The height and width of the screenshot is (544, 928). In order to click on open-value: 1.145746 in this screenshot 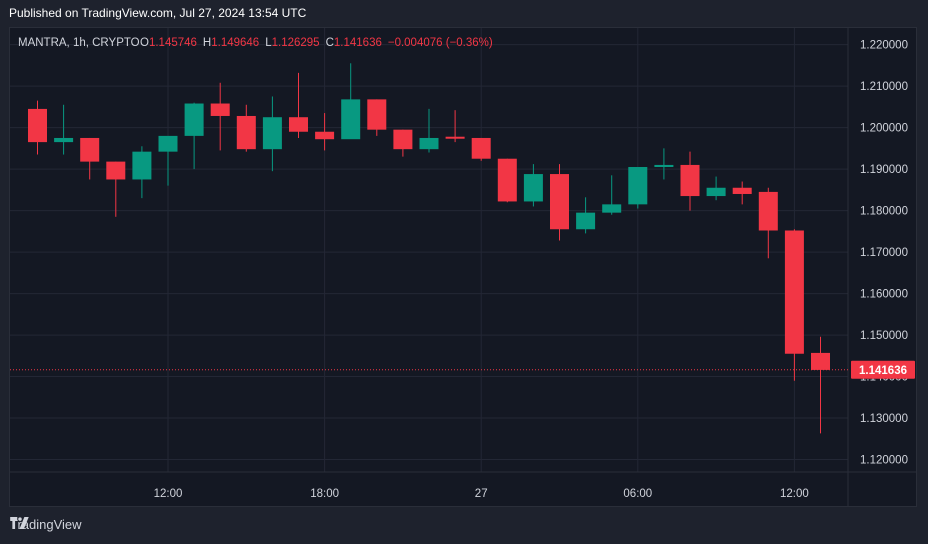, I will do `click(173, 43)`.